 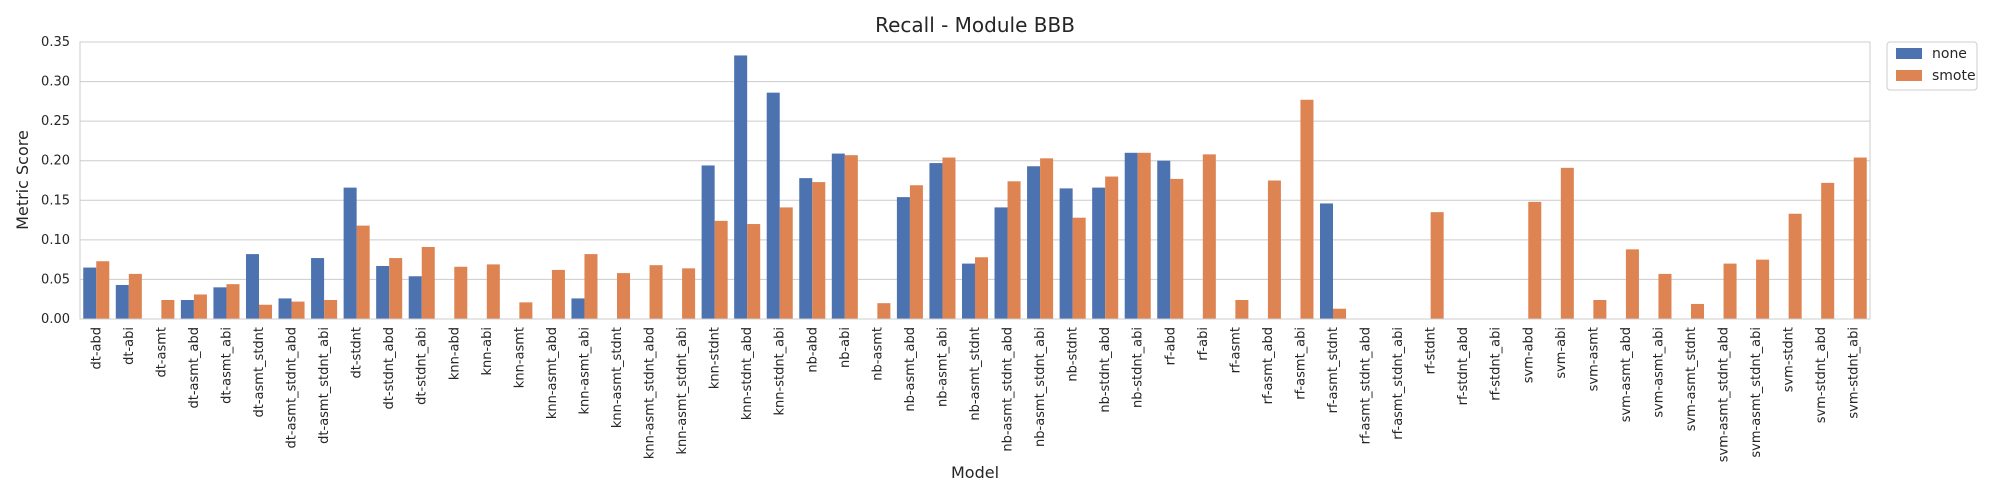 I want to click on x-tick-label: rf-asmt_stdnt_abd, so click(x=1366, y=385).